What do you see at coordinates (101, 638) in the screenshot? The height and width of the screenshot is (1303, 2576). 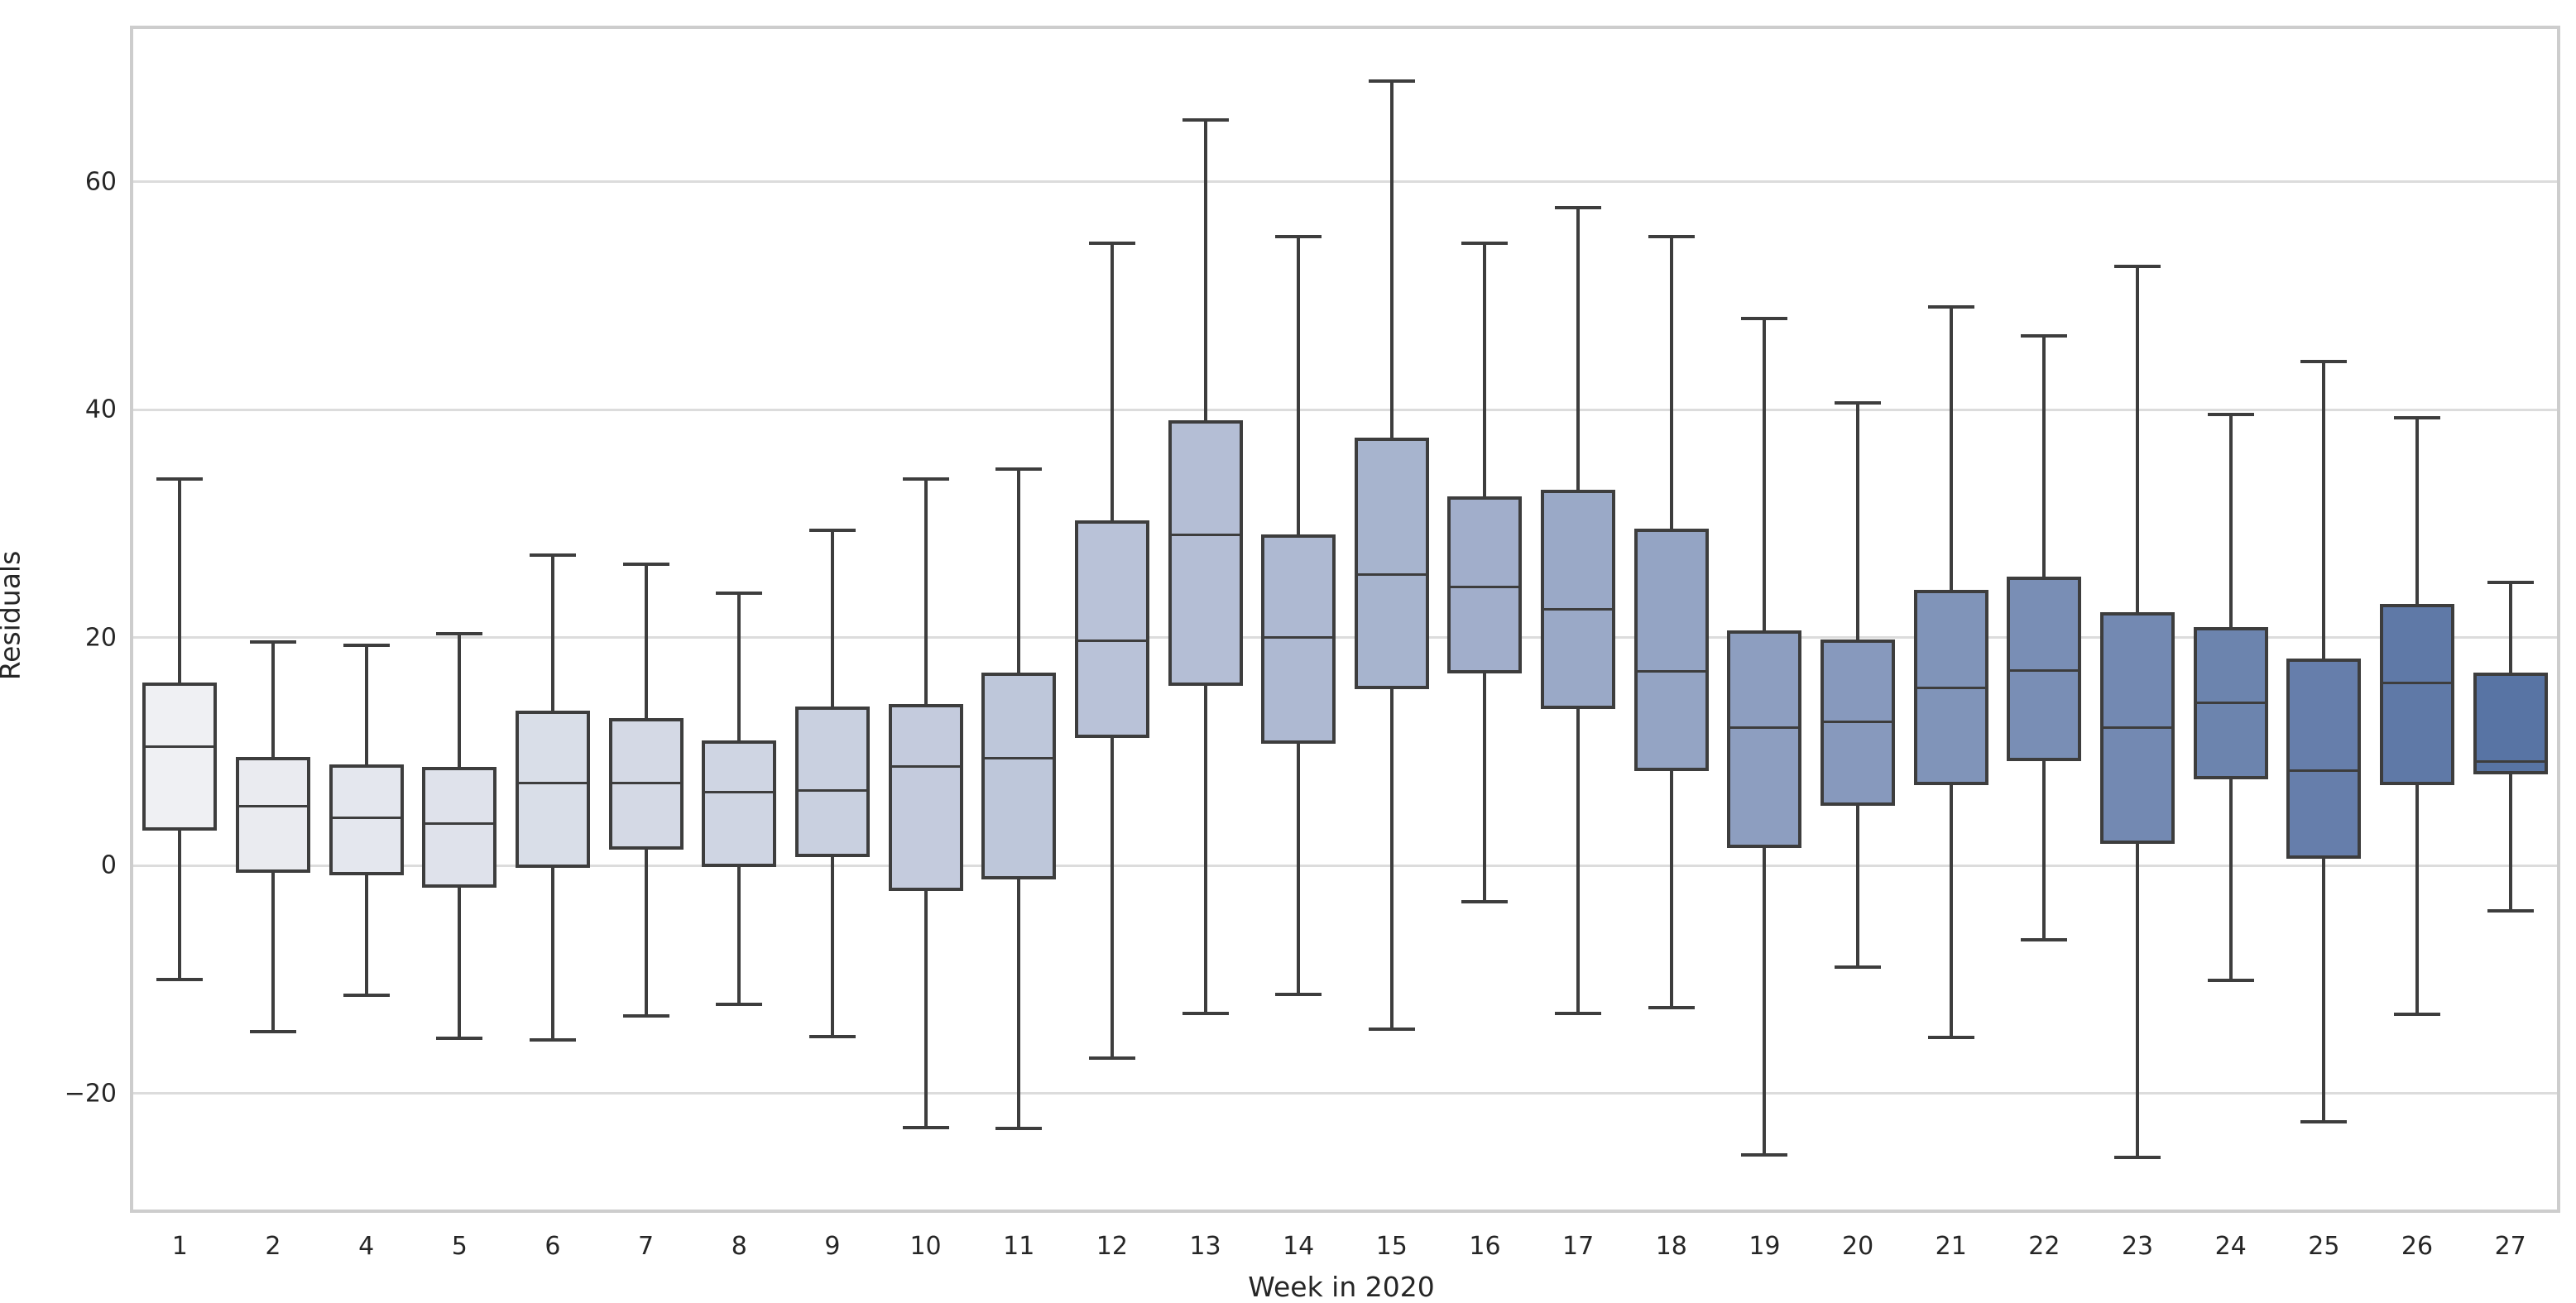 I see `y-tick-label-20: 20` at bounding box center [101, 638].